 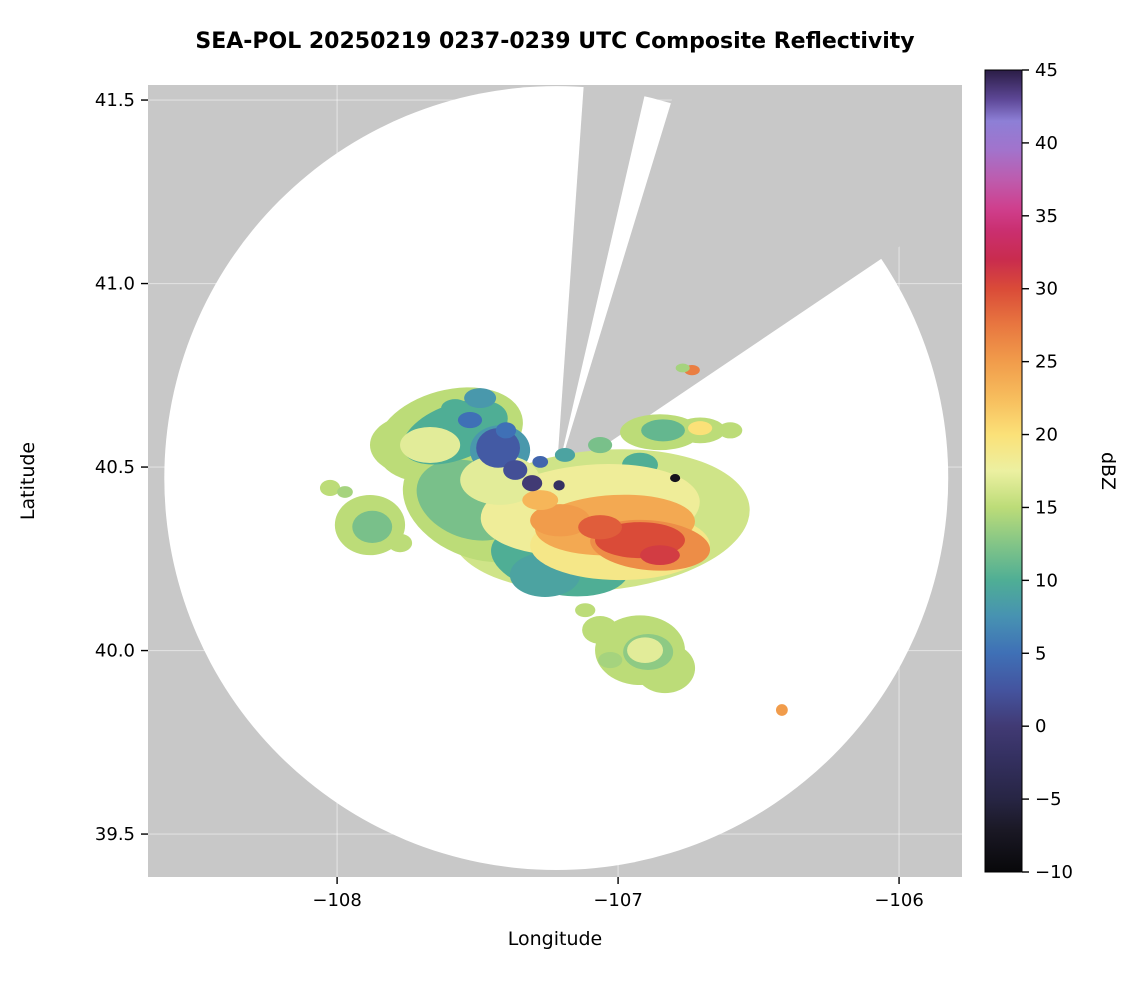 What do you see at coordinates (1108, 471) in the screenshot?
I see `colorbar-label: dBZ` at bounding box center [1108, 471].